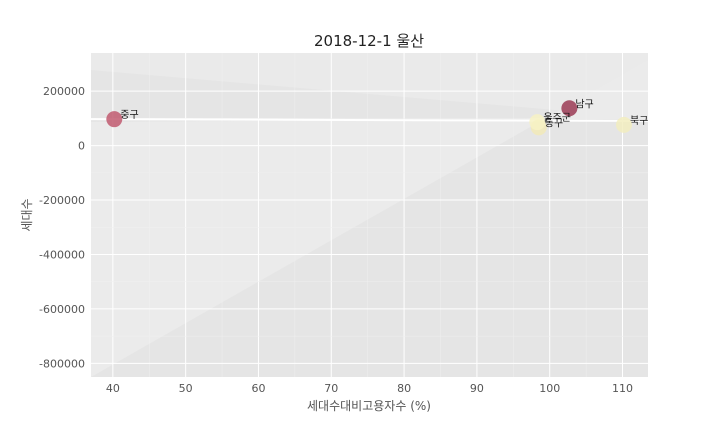 The width and height of the screenshot is (720, 432). What do you see at coordinates (584, 104) in the screenshot?
I see `data-point-label: 남구` at bounding box center [584, 104].